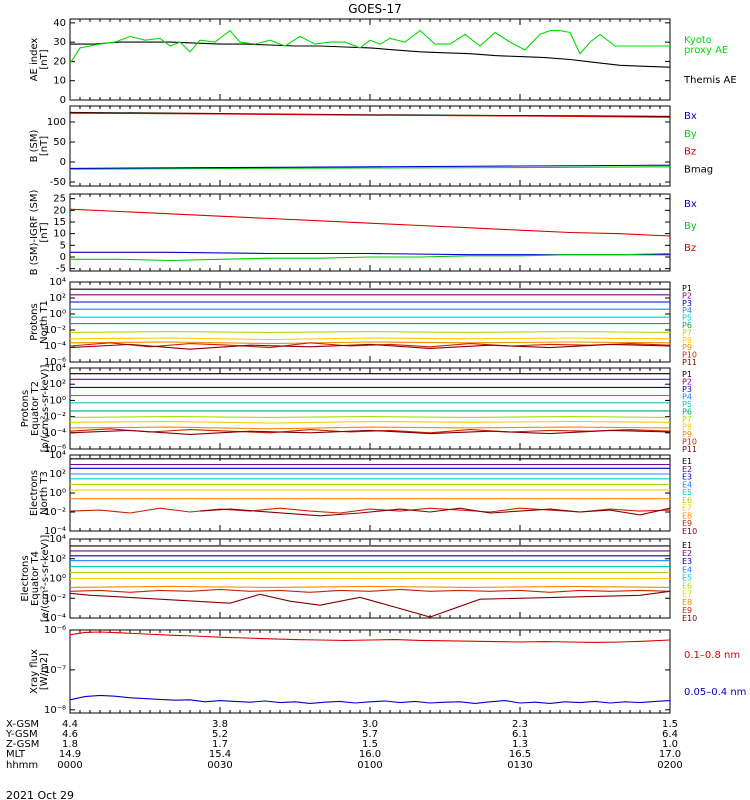  I want to click on footer-value: 5.2, so click(220, 734).